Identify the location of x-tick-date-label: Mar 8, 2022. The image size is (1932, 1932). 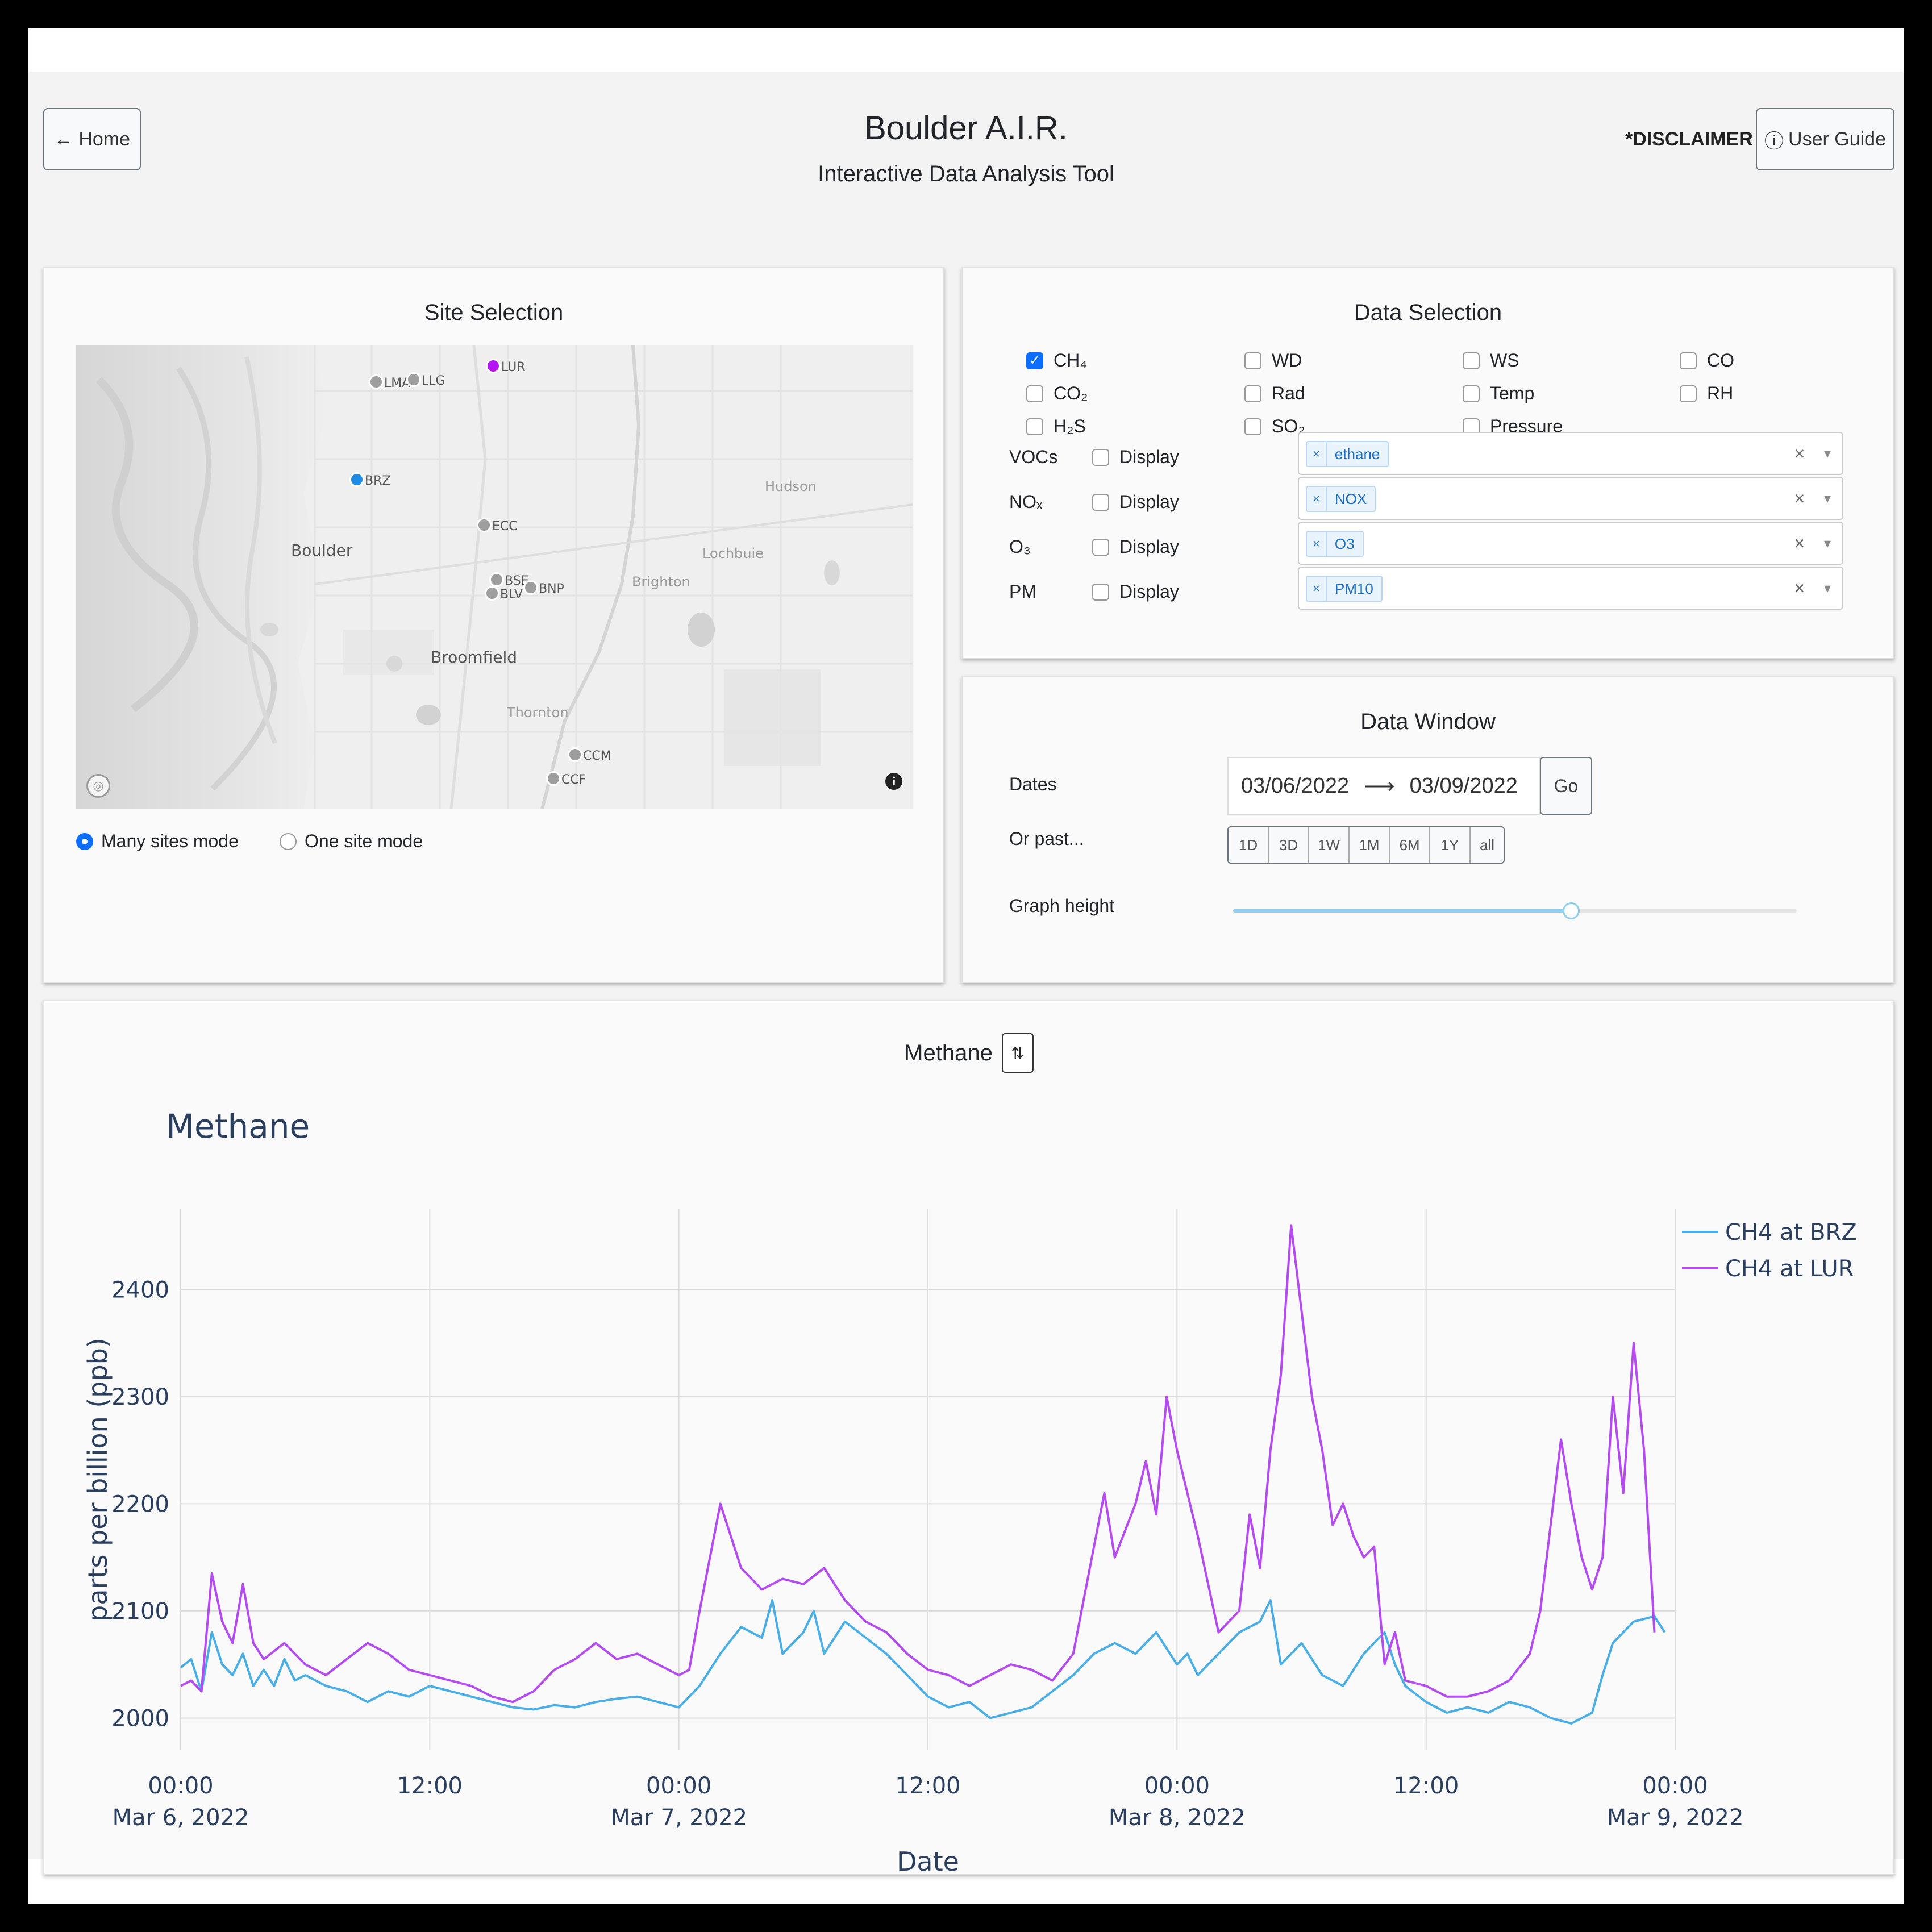
(1177, 1818).